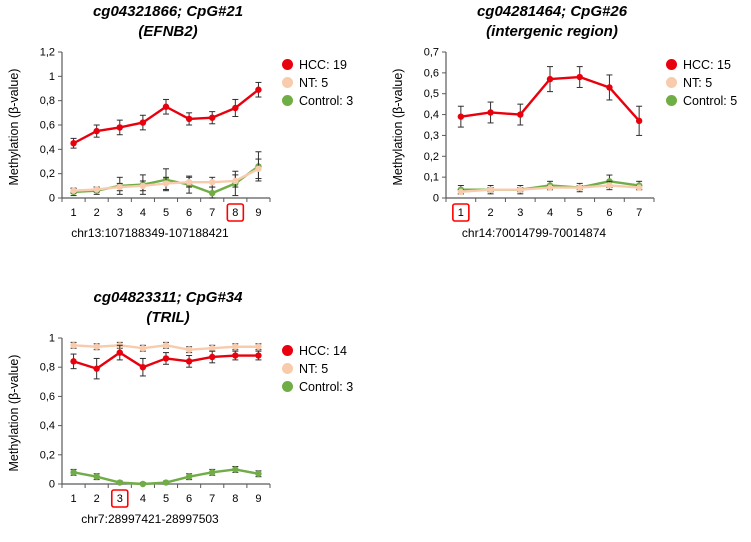  What do you see at coordinates (707, 64) in the screenshot?
I see `legend-label: HCC: 15` at bounding box center [707, 64].